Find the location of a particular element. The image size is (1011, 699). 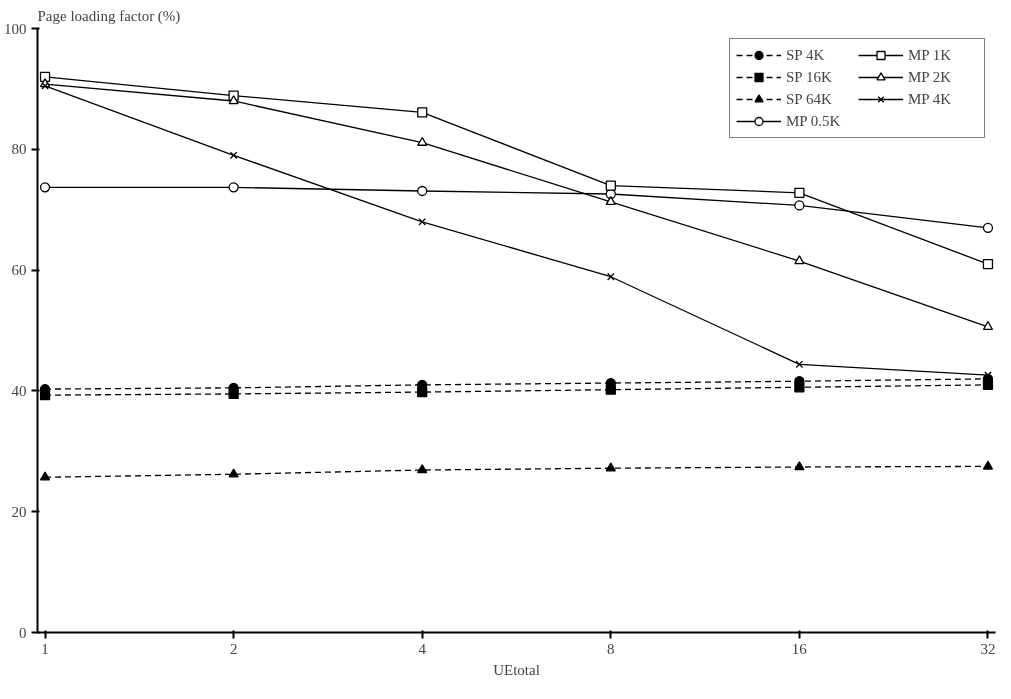

y-tick-label: 80 is located at coordinates (19, 149).